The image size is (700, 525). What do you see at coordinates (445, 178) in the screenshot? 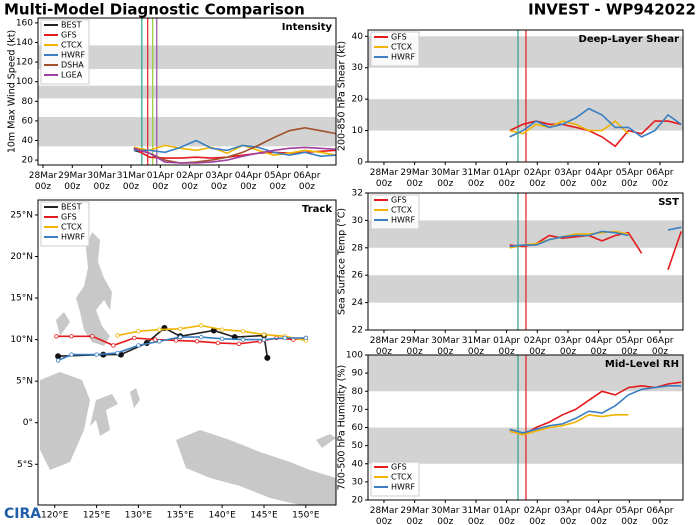
I see `x-tick-label: 30Mar 00z` at bounding box center [445, 178].